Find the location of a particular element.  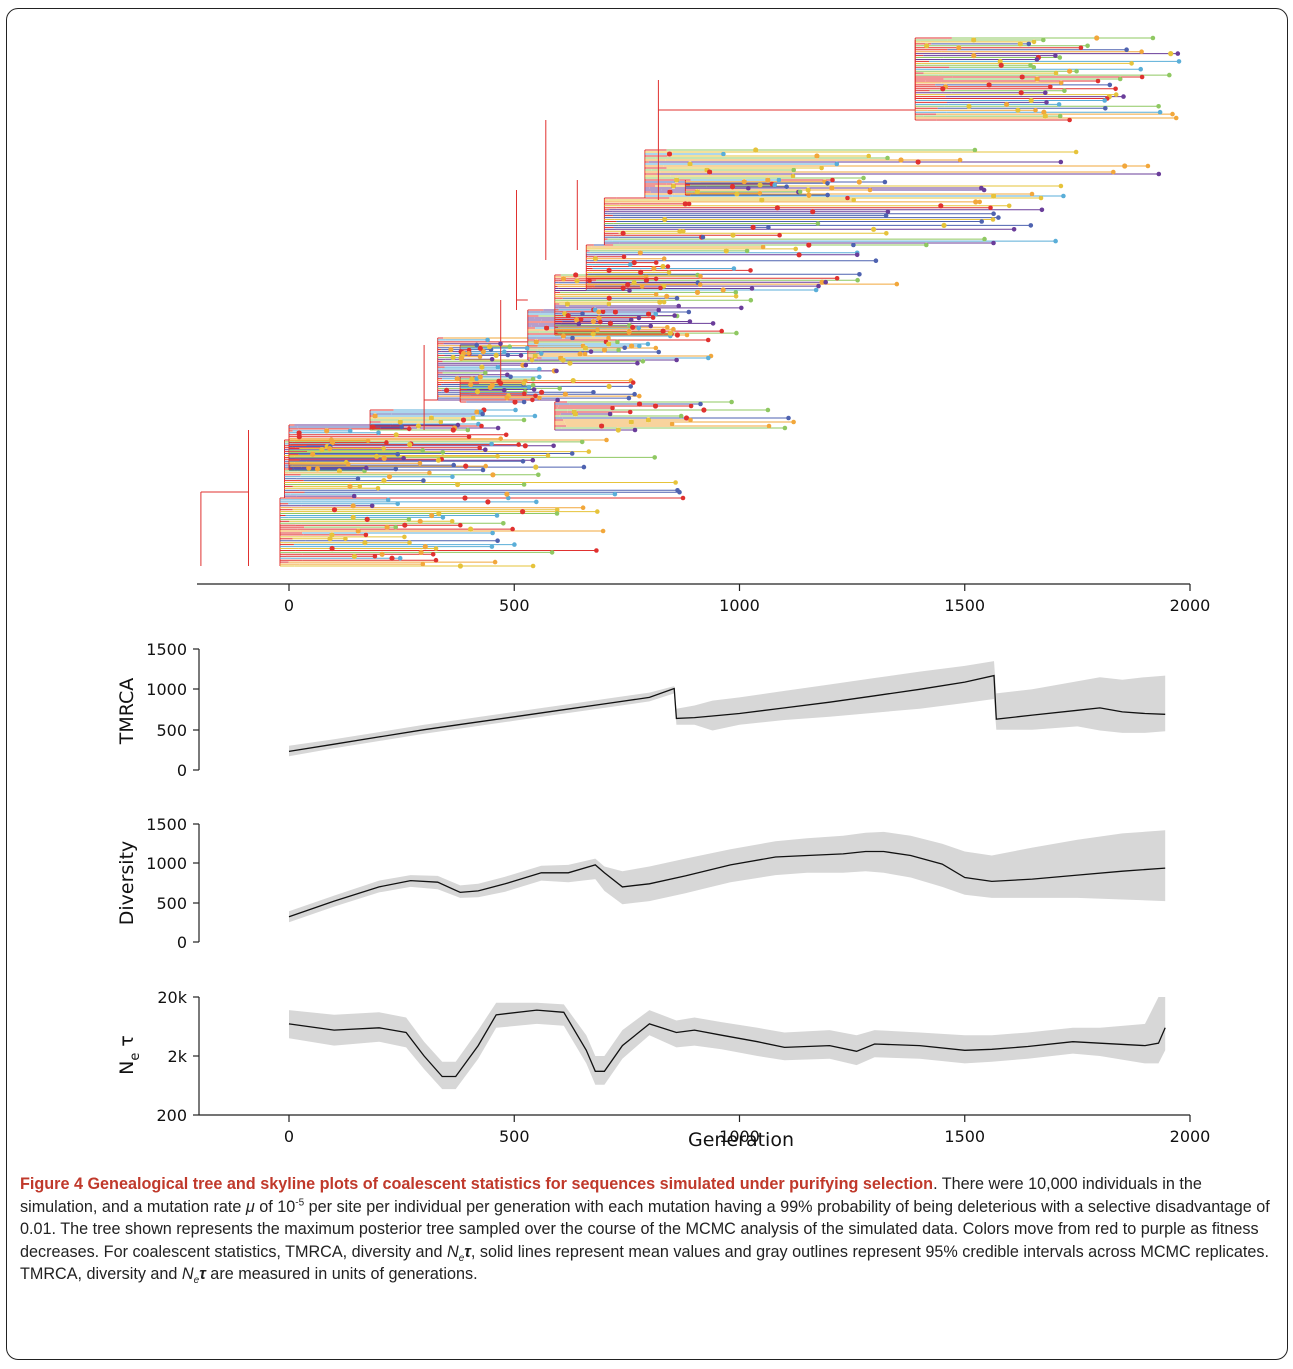

ne-tau-mean-line is located at coordinates (727, 1043).